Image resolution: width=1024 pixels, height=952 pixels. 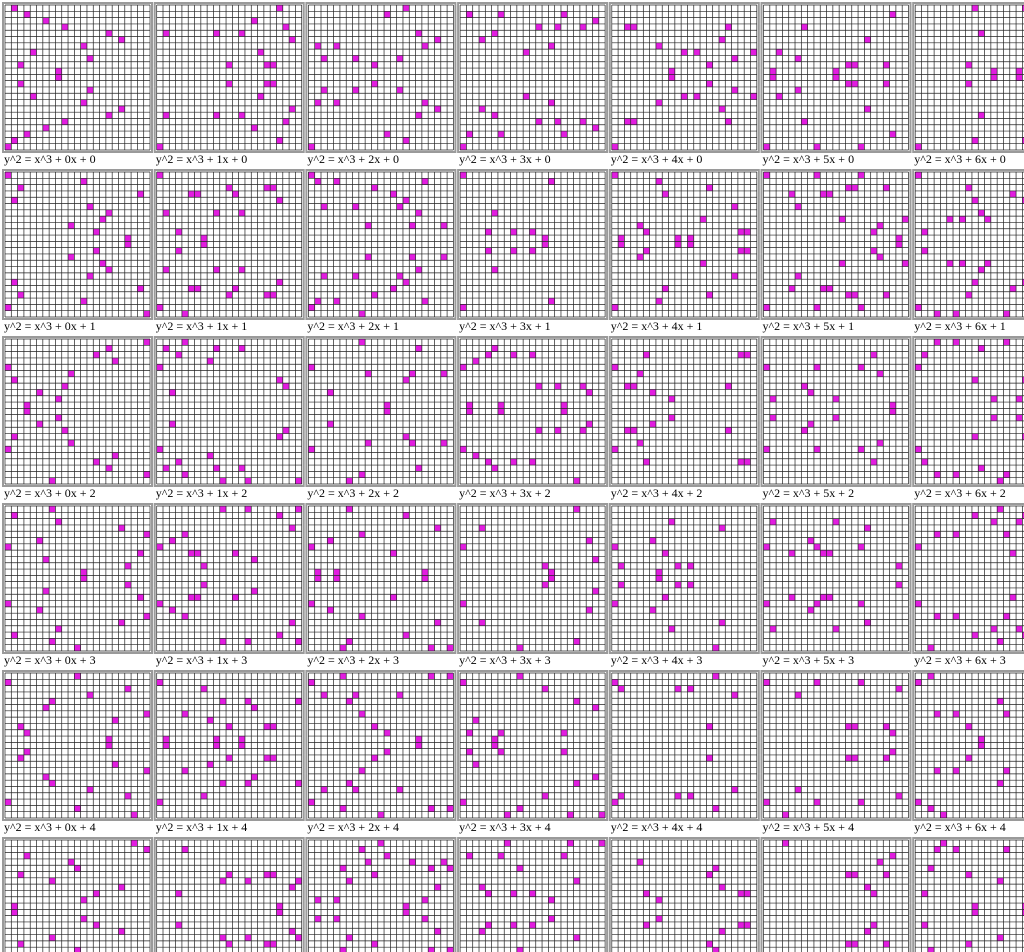 What do you see at coordinates (353, 326) in the screenshot?
I see `curve-label: y^2 = x^3 + 2x + 1` at bounding box center [353, 326].